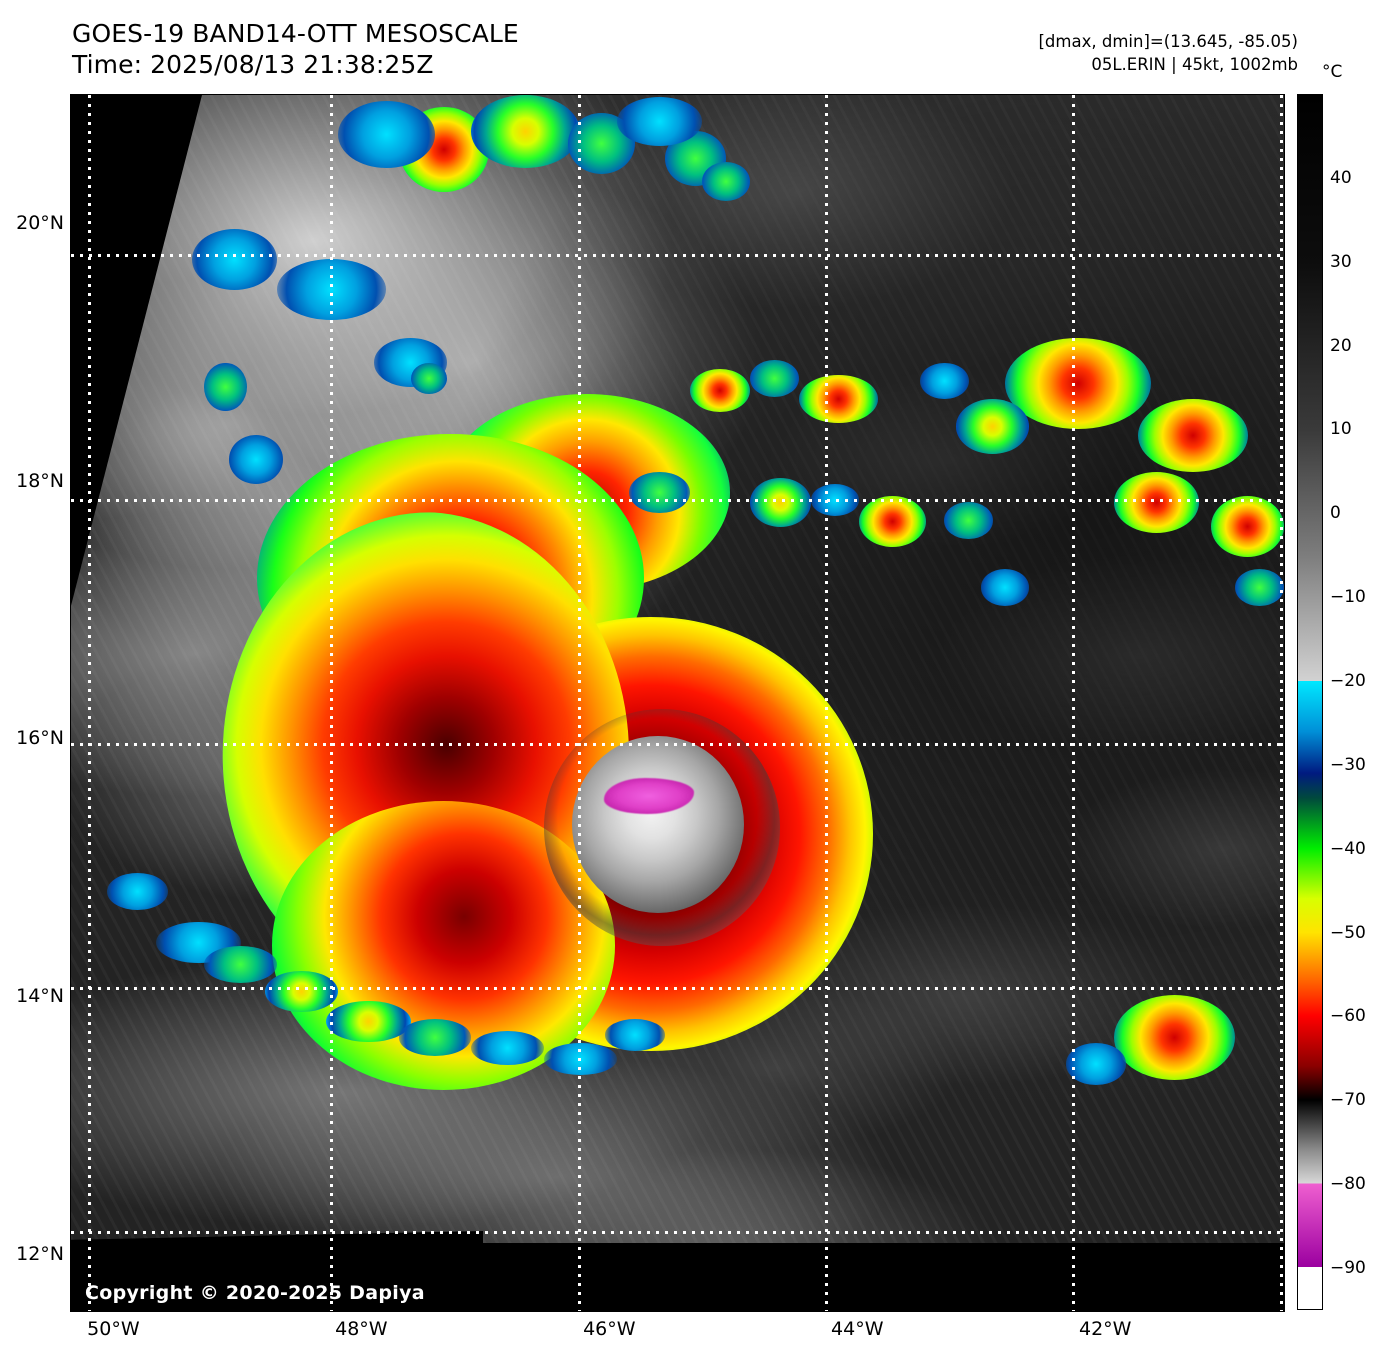 The image size is (1390, 1359). I want to click on gridline-parallel-12n, so click(677, 1232).